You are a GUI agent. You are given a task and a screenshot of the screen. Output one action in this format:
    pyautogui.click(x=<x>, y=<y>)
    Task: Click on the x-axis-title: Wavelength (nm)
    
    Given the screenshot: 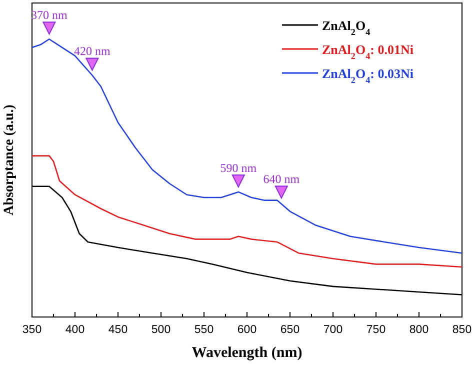 What is the action you would take?
    pyautogui.click(x=247, y=353)
    